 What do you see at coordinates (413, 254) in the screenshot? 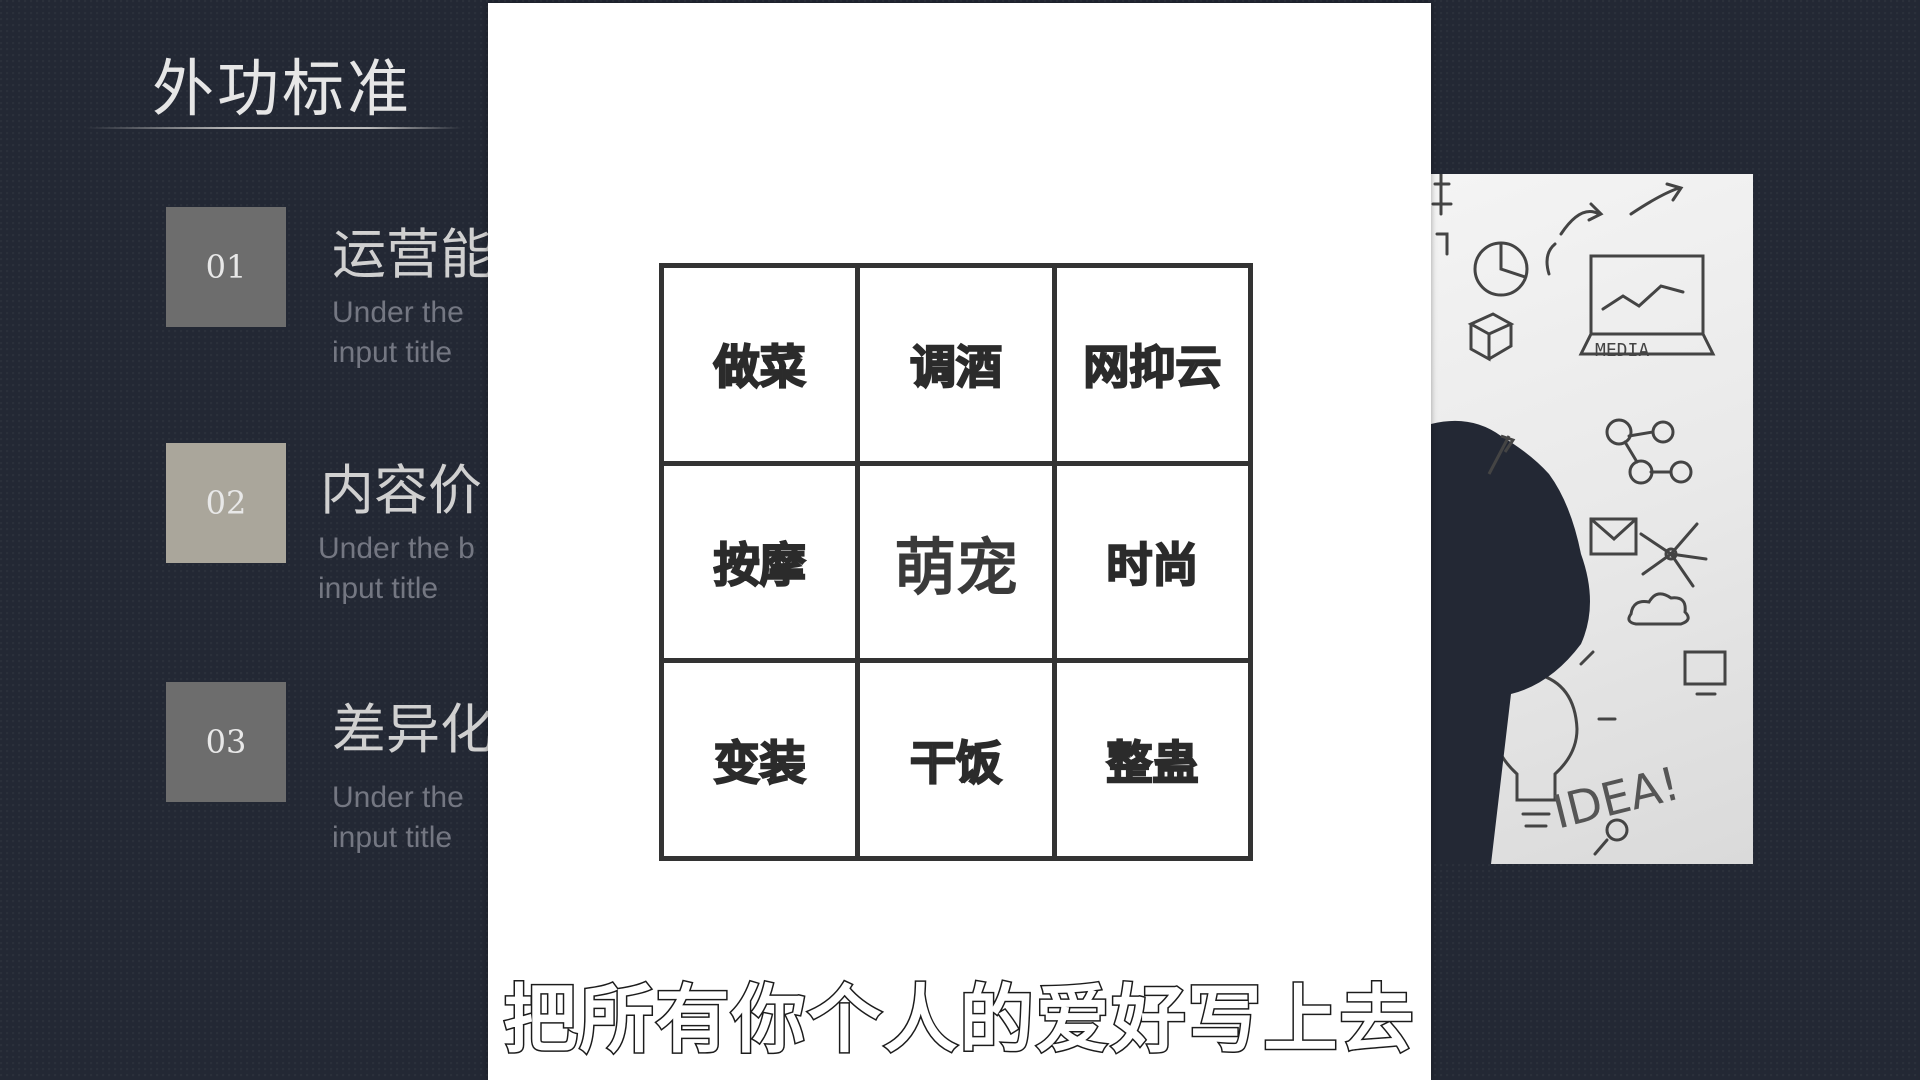
I see `item-title-01: 运营能` at bounding box center [413, 254].